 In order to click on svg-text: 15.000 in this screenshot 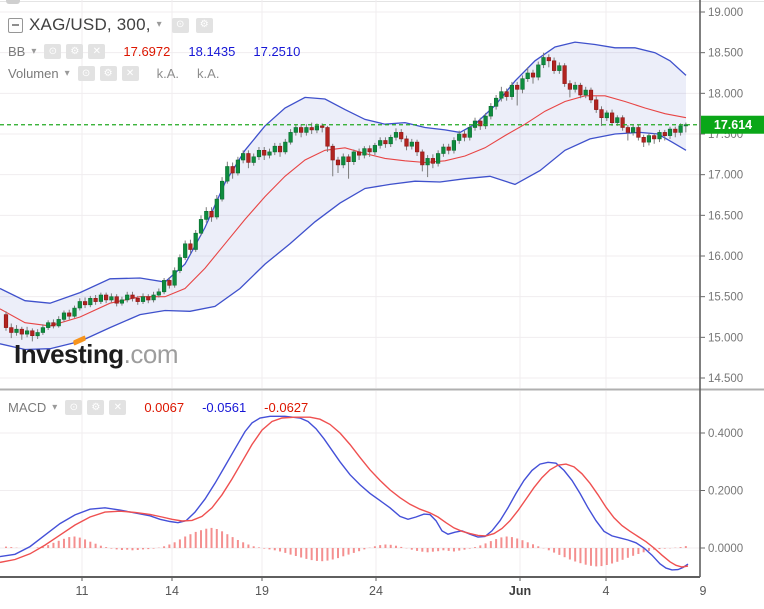, I will do `click(725, 338)`.